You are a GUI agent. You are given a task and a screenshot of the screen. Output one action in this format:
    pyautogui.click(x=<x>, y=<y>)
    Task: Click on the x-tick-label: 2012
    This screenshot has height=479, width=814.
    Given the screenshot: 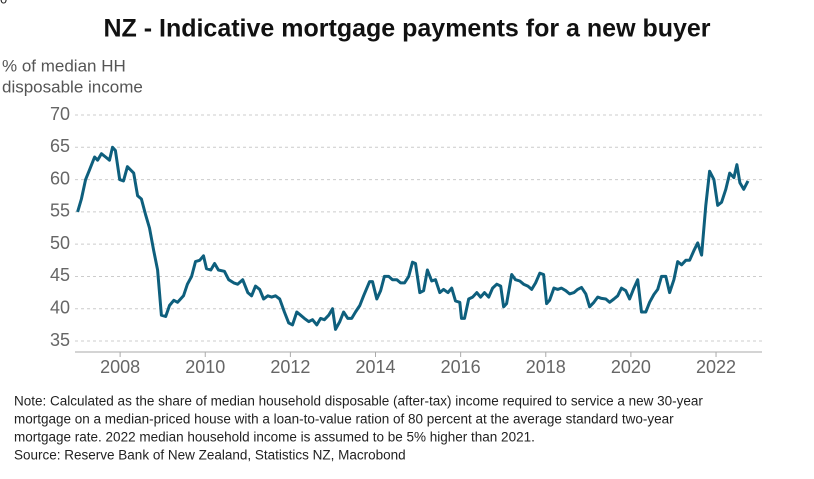 What is the action you would take?
    pyautogui.click(x=290, y=367)
    